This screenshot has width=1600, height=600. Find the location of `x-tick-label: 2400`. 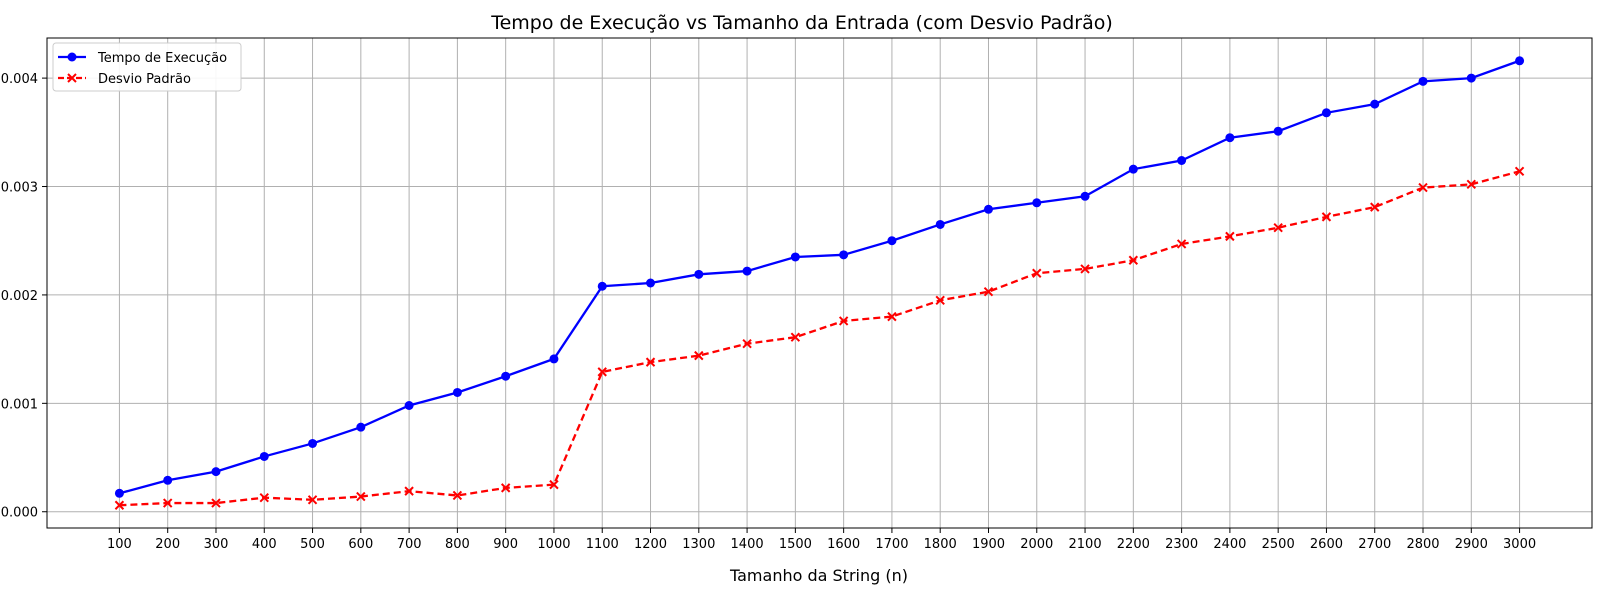

x-tick-label: 2400 is located at coordinates (1229, 544).